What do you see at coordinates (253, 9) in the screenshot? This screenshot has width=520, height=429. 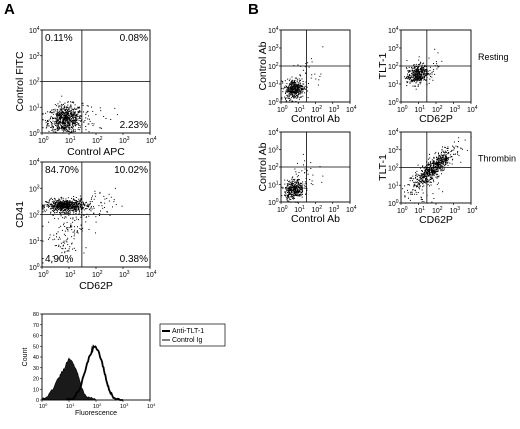 I see `panel-letter-b: B` at bounding box center [253, 9].